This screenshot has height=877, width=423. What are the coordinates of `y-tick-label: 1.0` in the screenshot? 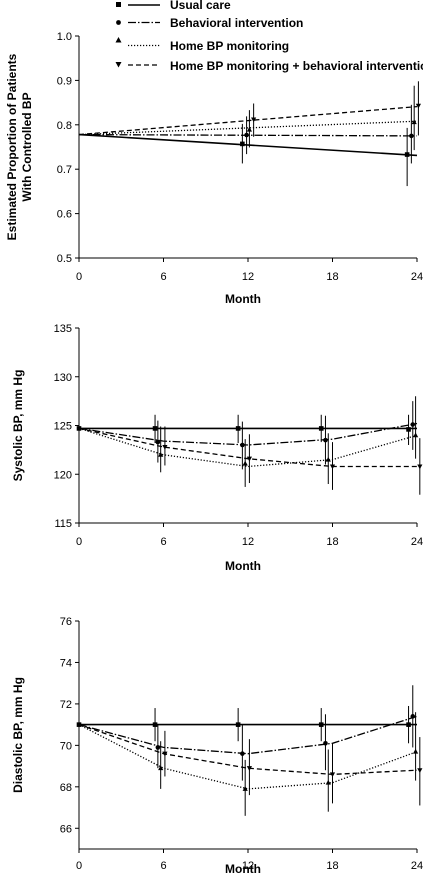 It's located at (64, 37).